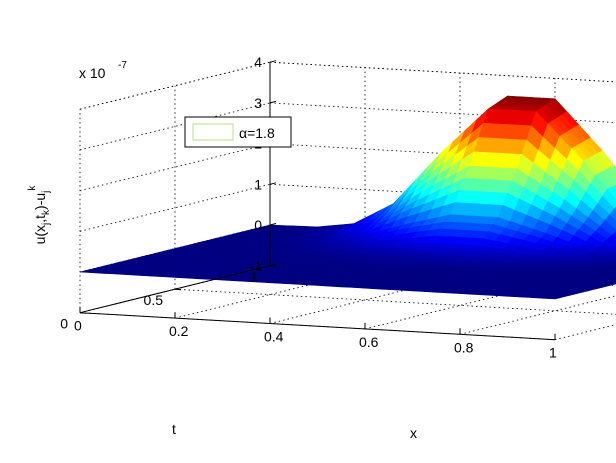 The width and height of the screenshot is (616, 463). Describe the element at coordinates (46, 192) in the screenshot. I see `zlabel-sub-j2: j` at that location.